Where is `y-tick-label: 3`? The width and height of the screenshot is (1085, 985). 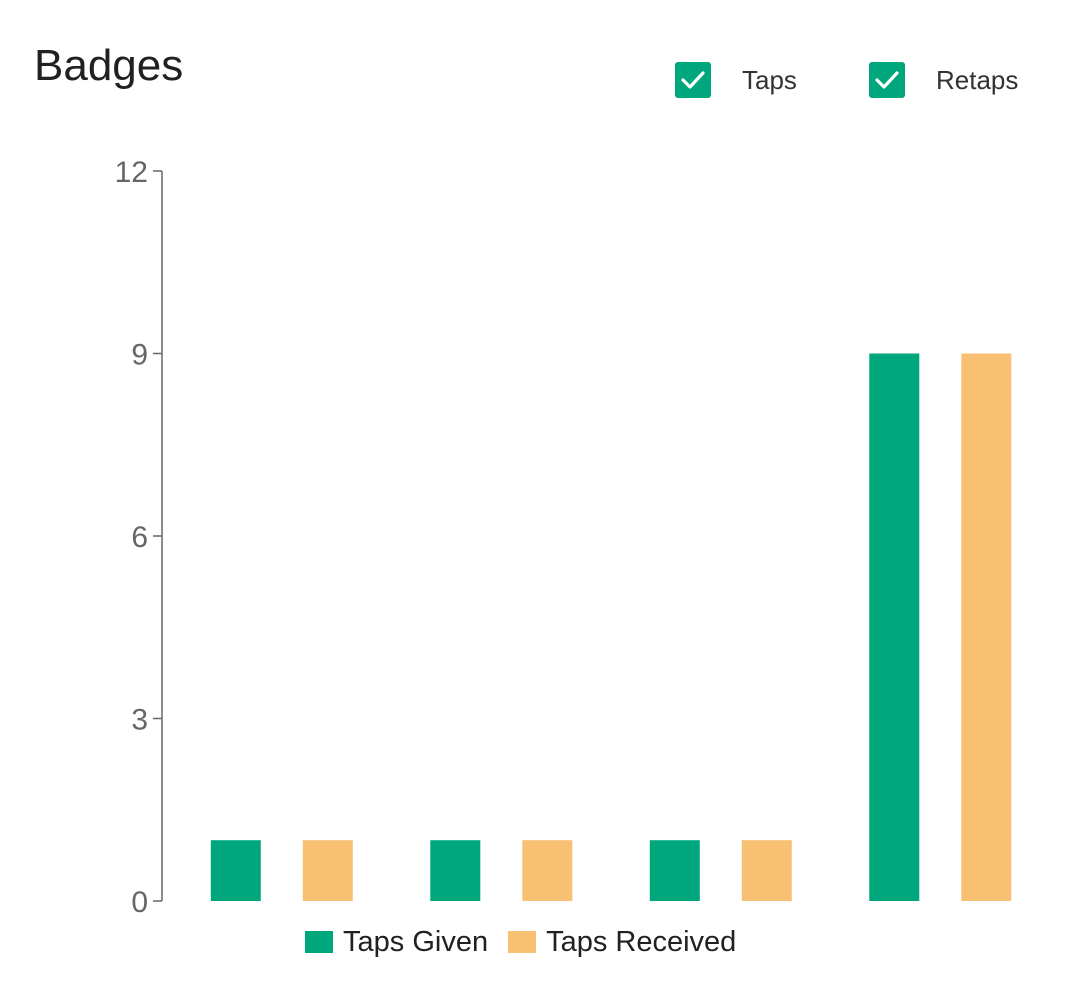 y-tick-label: 3 is located at coordinates (139, 720).